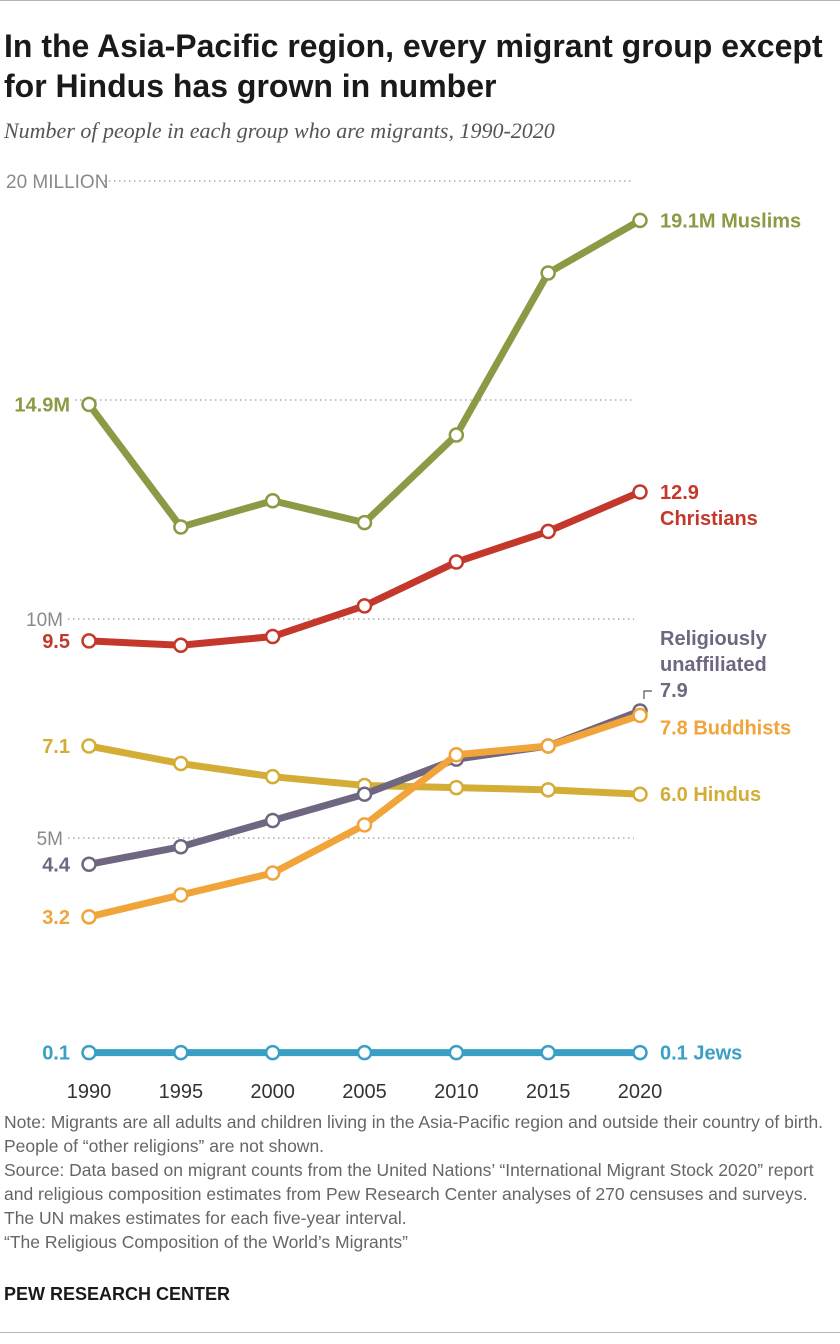 This screenshot has width=840, height=1344. What do you see at coordinates (647, 694) in the screenshot?
I see `unaffiliated-leader` at bounding box center [647, 694].